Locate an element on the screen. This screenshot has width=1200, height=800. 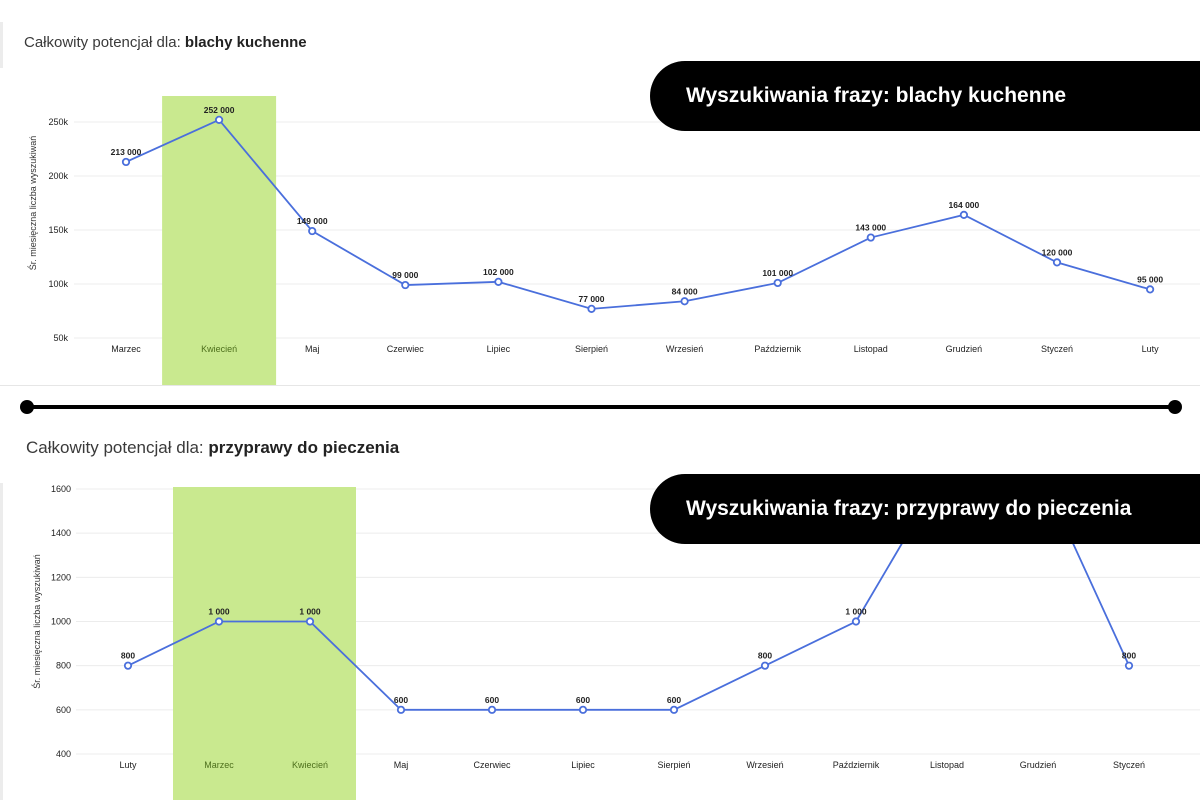
y-tick-label: 1200 is located at coordinates (61, 577).